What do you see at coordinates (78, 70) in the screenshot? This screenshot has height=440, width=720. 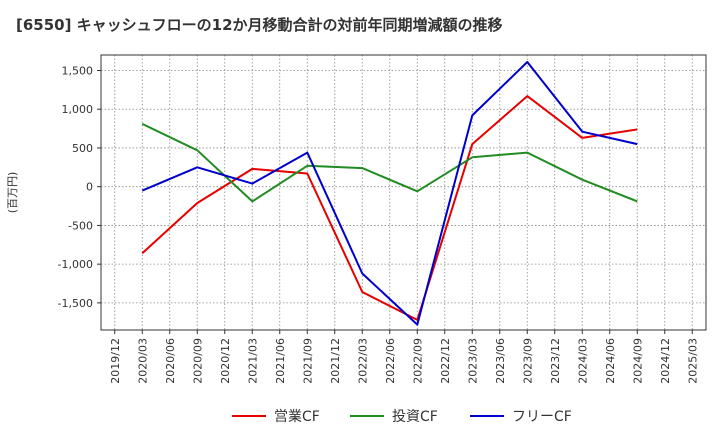 I see `y-tick-label: 1,500` at bounding box center [78, 70].